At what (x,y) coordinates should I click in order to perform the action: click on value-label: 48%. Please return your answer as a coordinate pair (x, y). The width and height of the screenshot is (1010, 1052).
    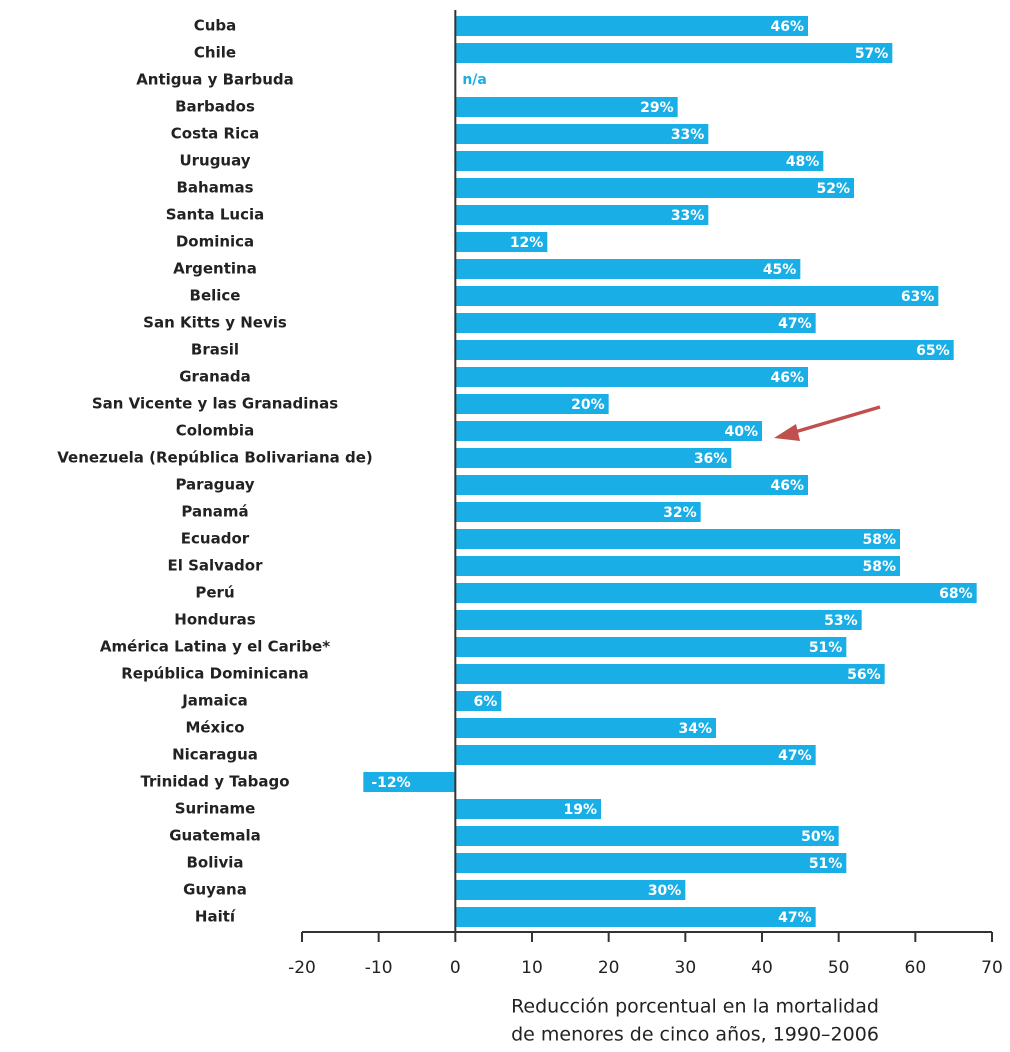
    Looking at the image, I should click on (803, 162).